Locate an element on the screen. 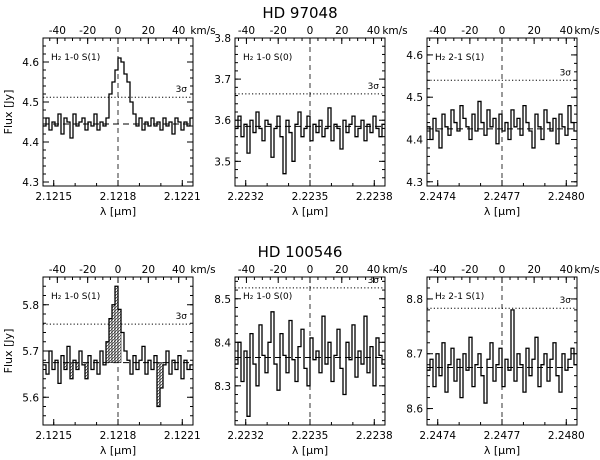 The image size is (600, 460). row-title: HD 100546 is located at coordinates (300, 252).